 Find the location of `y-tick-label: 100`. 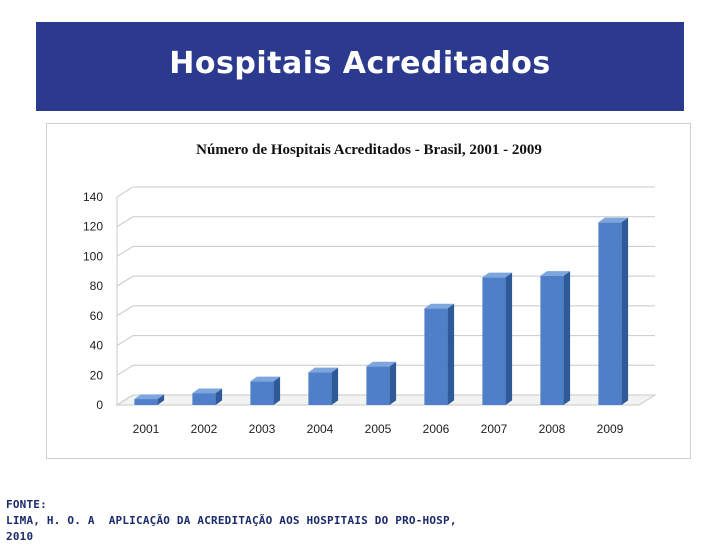

y-tick-label: 100 is located at coordinates (93, 256).